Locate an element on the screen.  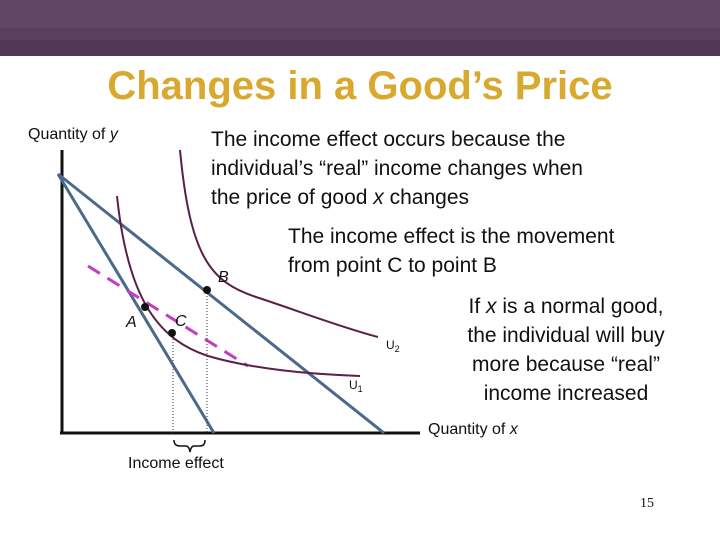
point-c-marker is located at coordinates (172, 333).